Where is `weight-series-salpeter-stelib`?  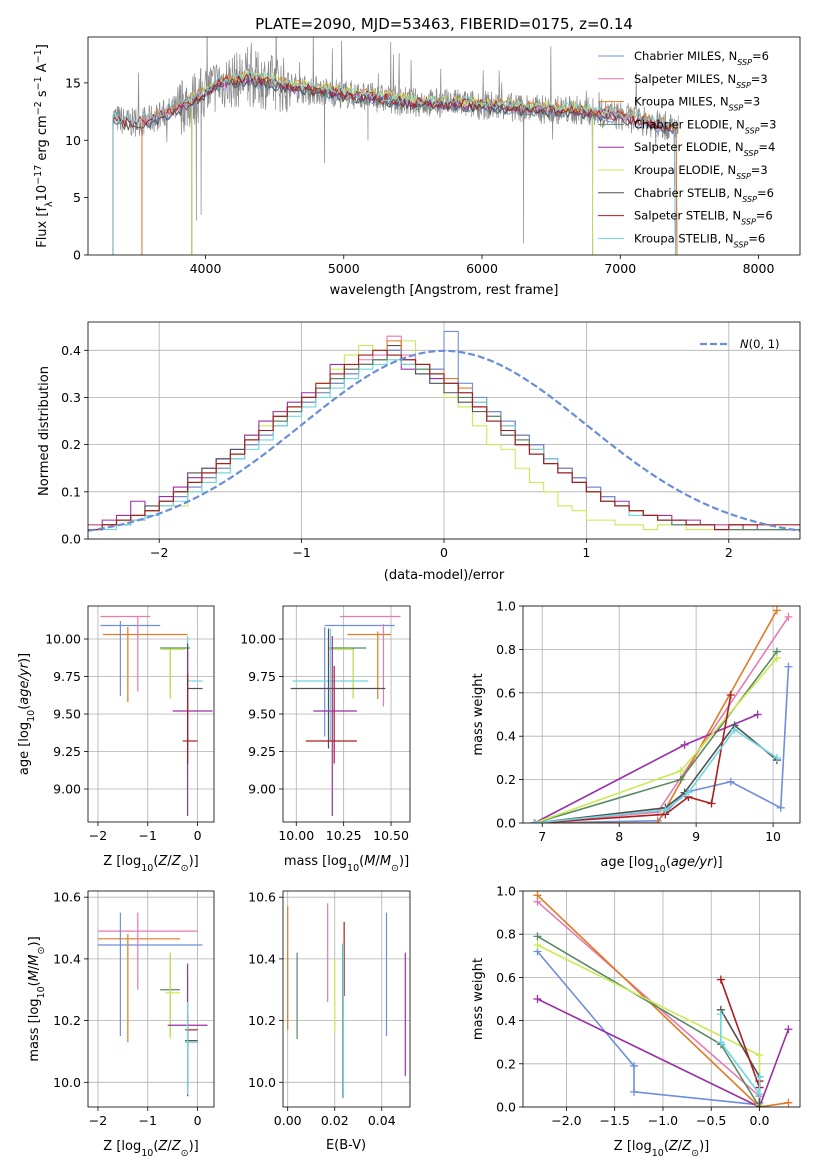
weight-series-salpeter-stelib is located at coordinates (632, 756).